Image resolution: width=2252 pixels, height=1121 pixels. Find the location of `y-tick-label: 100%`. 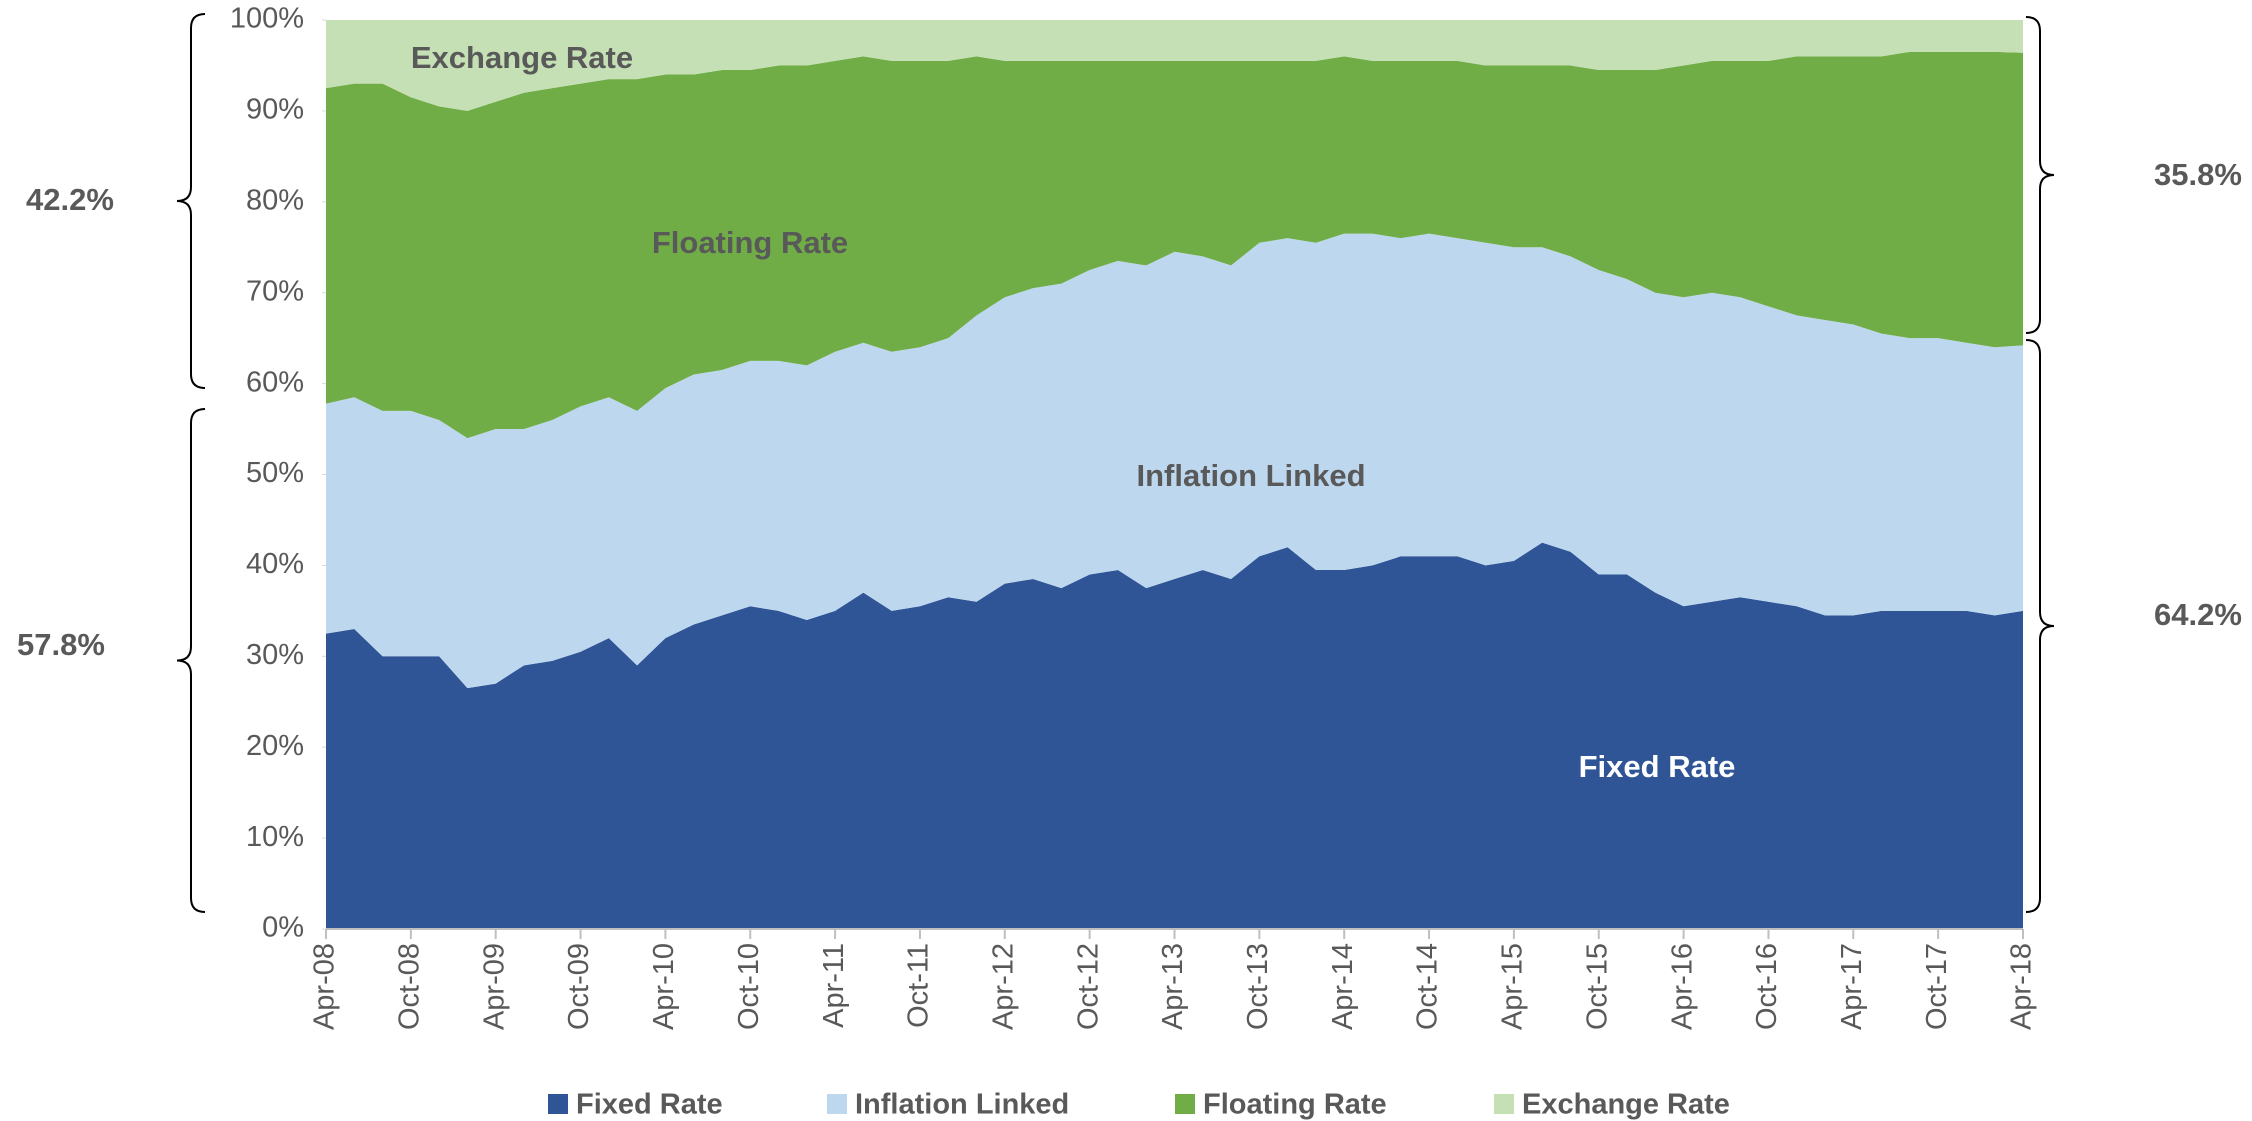

y-tick-label: 100% is located at coordinates (267, 19).